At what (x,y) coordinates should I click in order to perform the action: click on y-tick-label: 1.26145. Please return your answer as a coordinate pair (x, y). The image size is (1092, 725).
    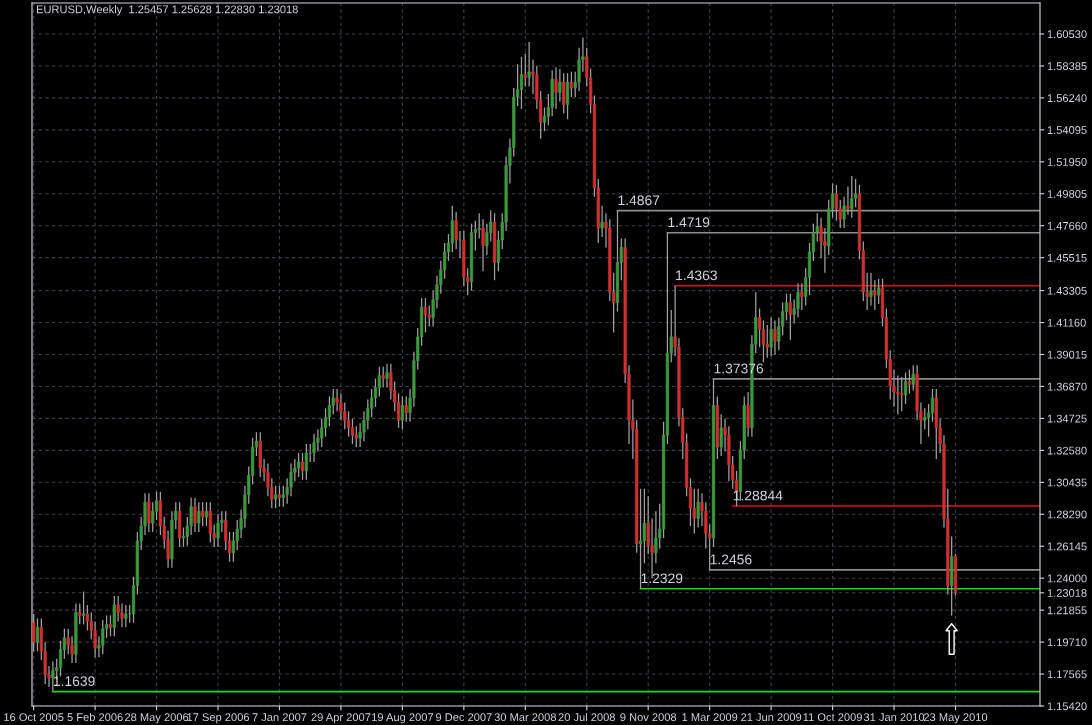
    Looking at the image, I should click on (1067, 546).